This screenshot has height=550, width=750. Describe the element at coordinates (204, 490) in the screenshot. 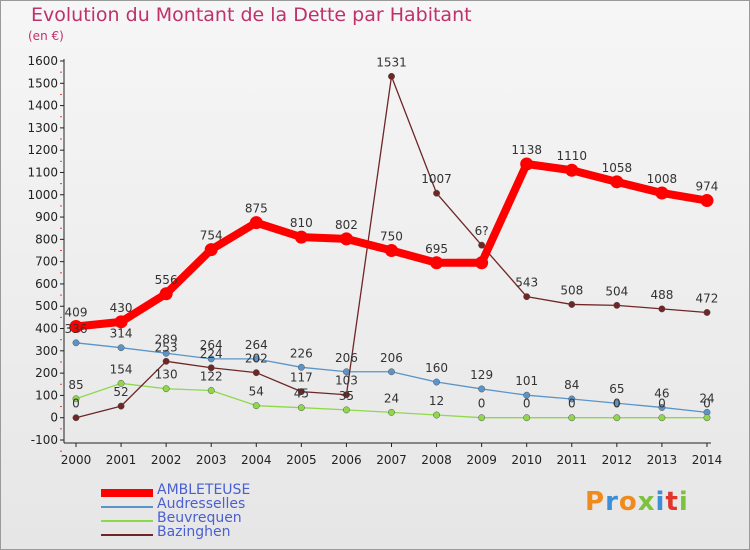

I see `legend-label: AMBLETEUSE` at that location.